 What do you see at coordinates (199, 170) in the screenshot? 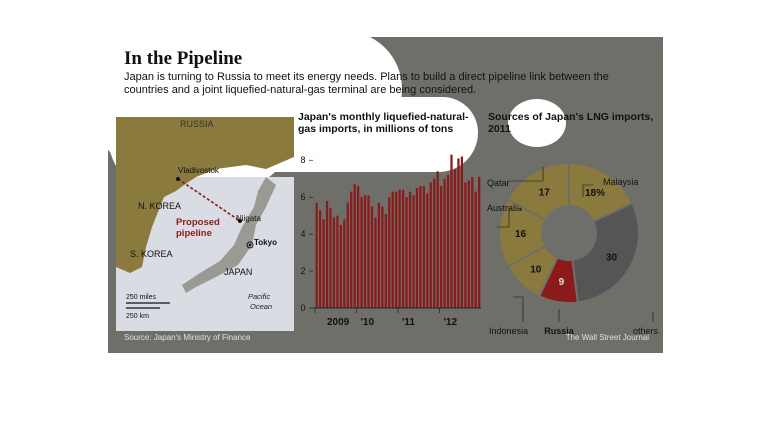
I see `vladivostok-label: Vladivostok` at bounding box center [199, 170].